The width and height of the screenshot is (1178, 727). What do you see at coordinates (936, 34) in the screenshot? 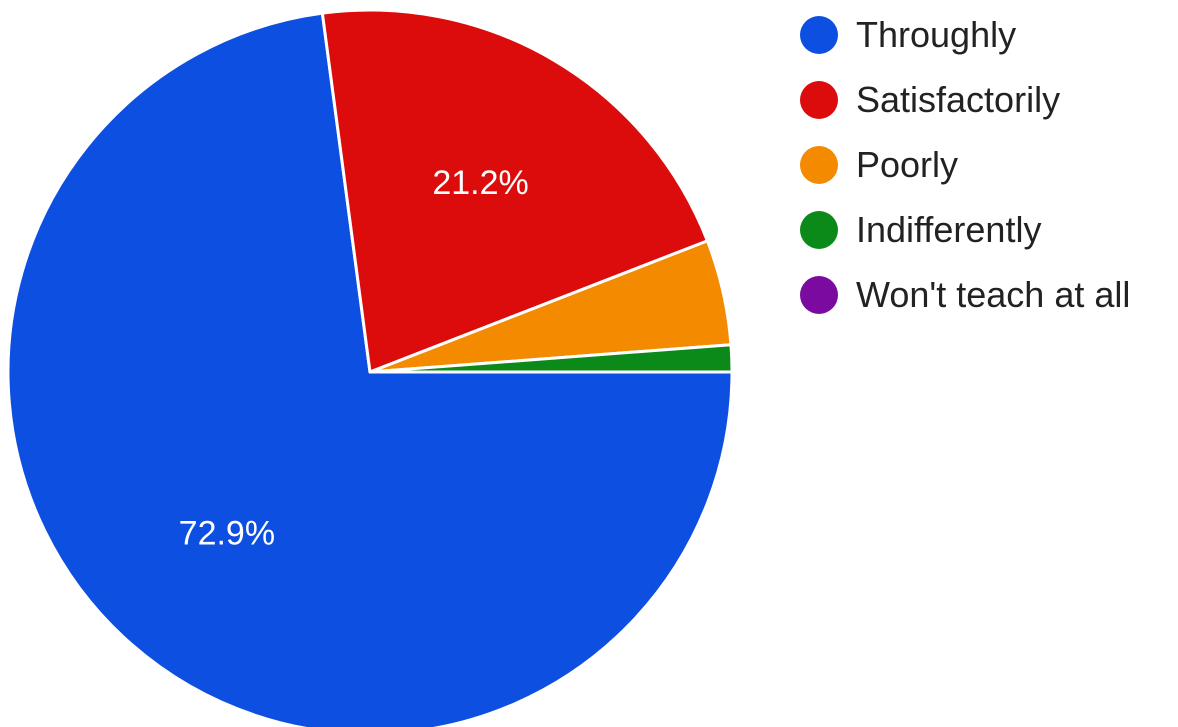
I see `legend-label: Throughly` at bounding box center [936, 34].